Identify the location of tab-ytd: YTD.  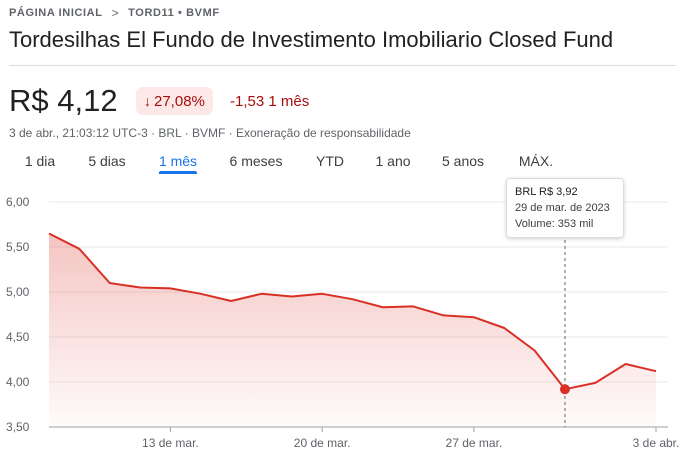
(330, 161).